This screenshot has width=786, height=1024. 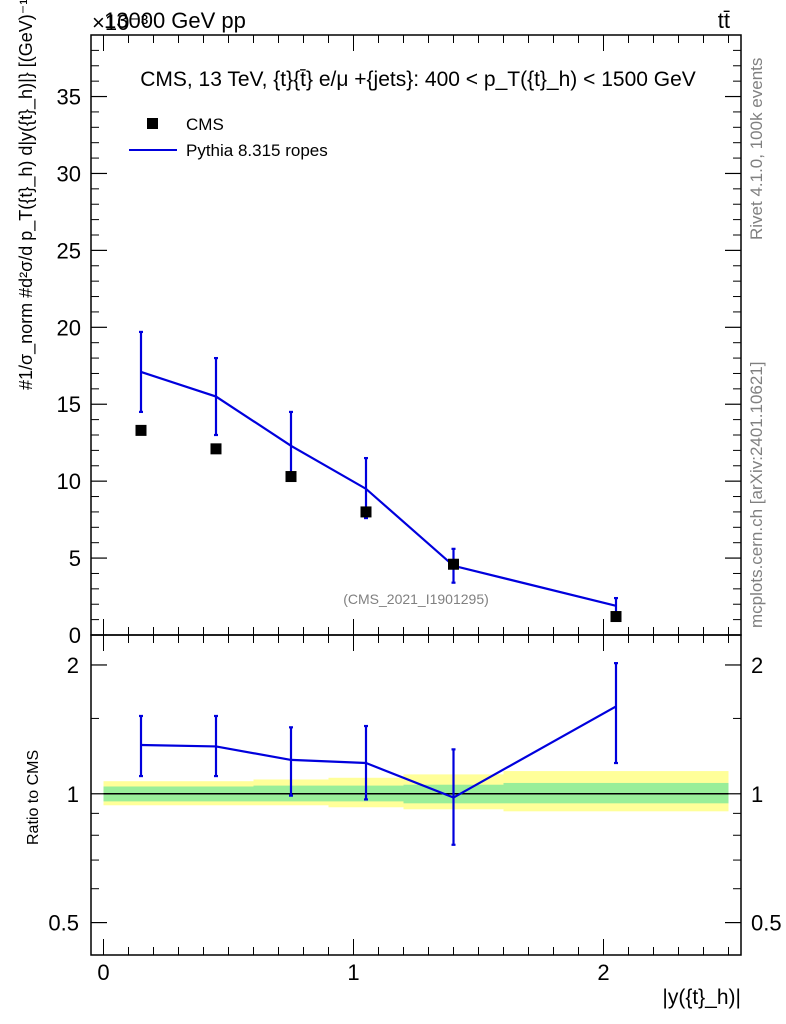 What do you see at coordinates (69, 481) in the screenshot?
I see `main-y-tick-label: 10` at bounding box center [69, 481].